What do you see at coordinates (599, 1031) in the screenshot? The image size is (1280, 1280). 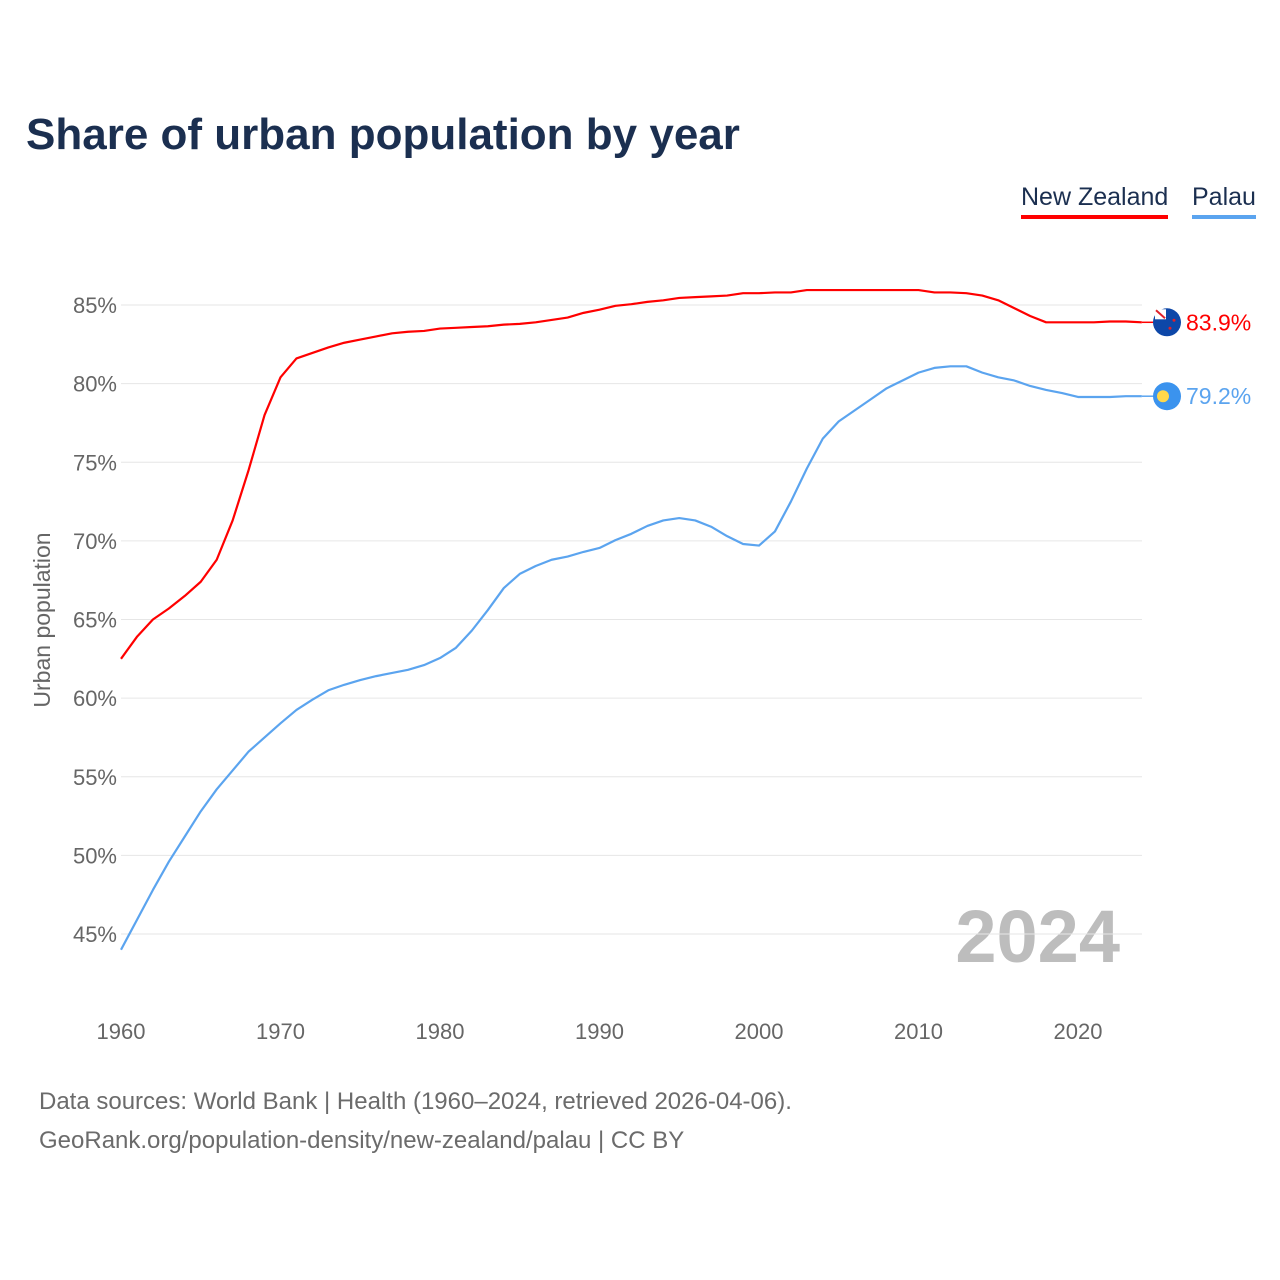 I see `x-tick-label: 1990` at bounding box center [599, 1031].